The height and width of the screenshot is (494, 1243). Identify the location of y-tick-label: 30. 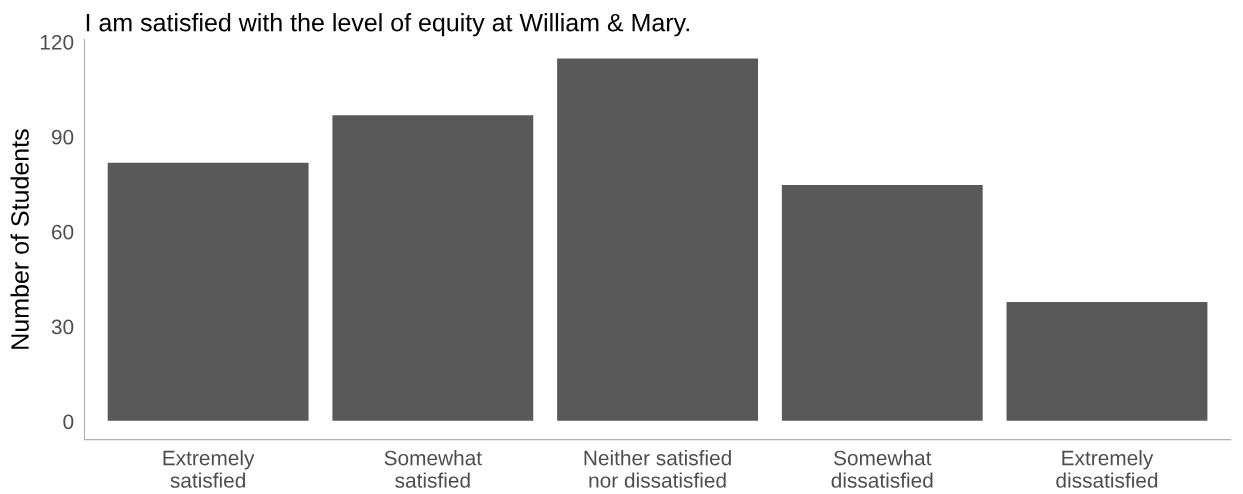
(62, 327).